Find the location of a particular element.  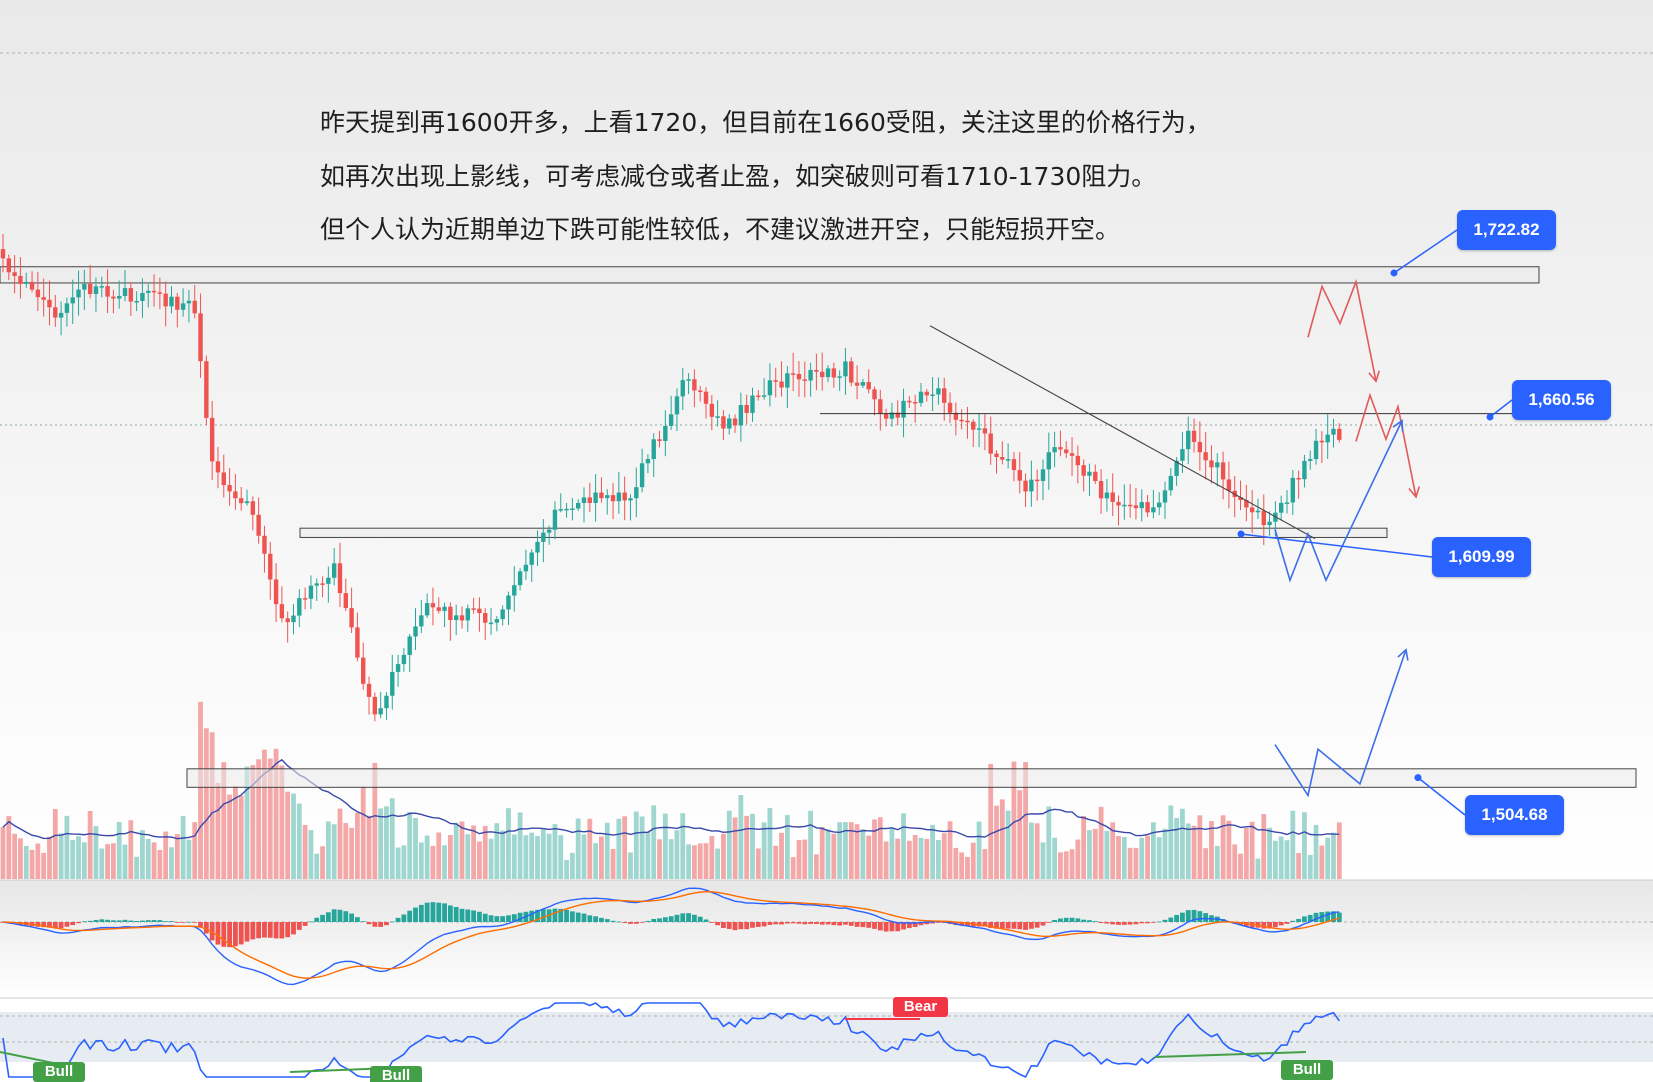

price-label-1660: 1,660.56 is located at coordinates (1561, 400).